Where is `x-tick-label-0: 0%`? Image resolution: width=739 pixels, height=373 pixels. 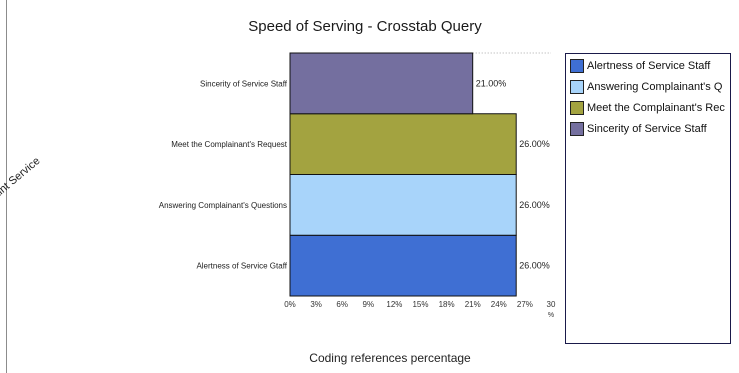
x-tick-label-0: 0% is located at coordinates (290, 304).